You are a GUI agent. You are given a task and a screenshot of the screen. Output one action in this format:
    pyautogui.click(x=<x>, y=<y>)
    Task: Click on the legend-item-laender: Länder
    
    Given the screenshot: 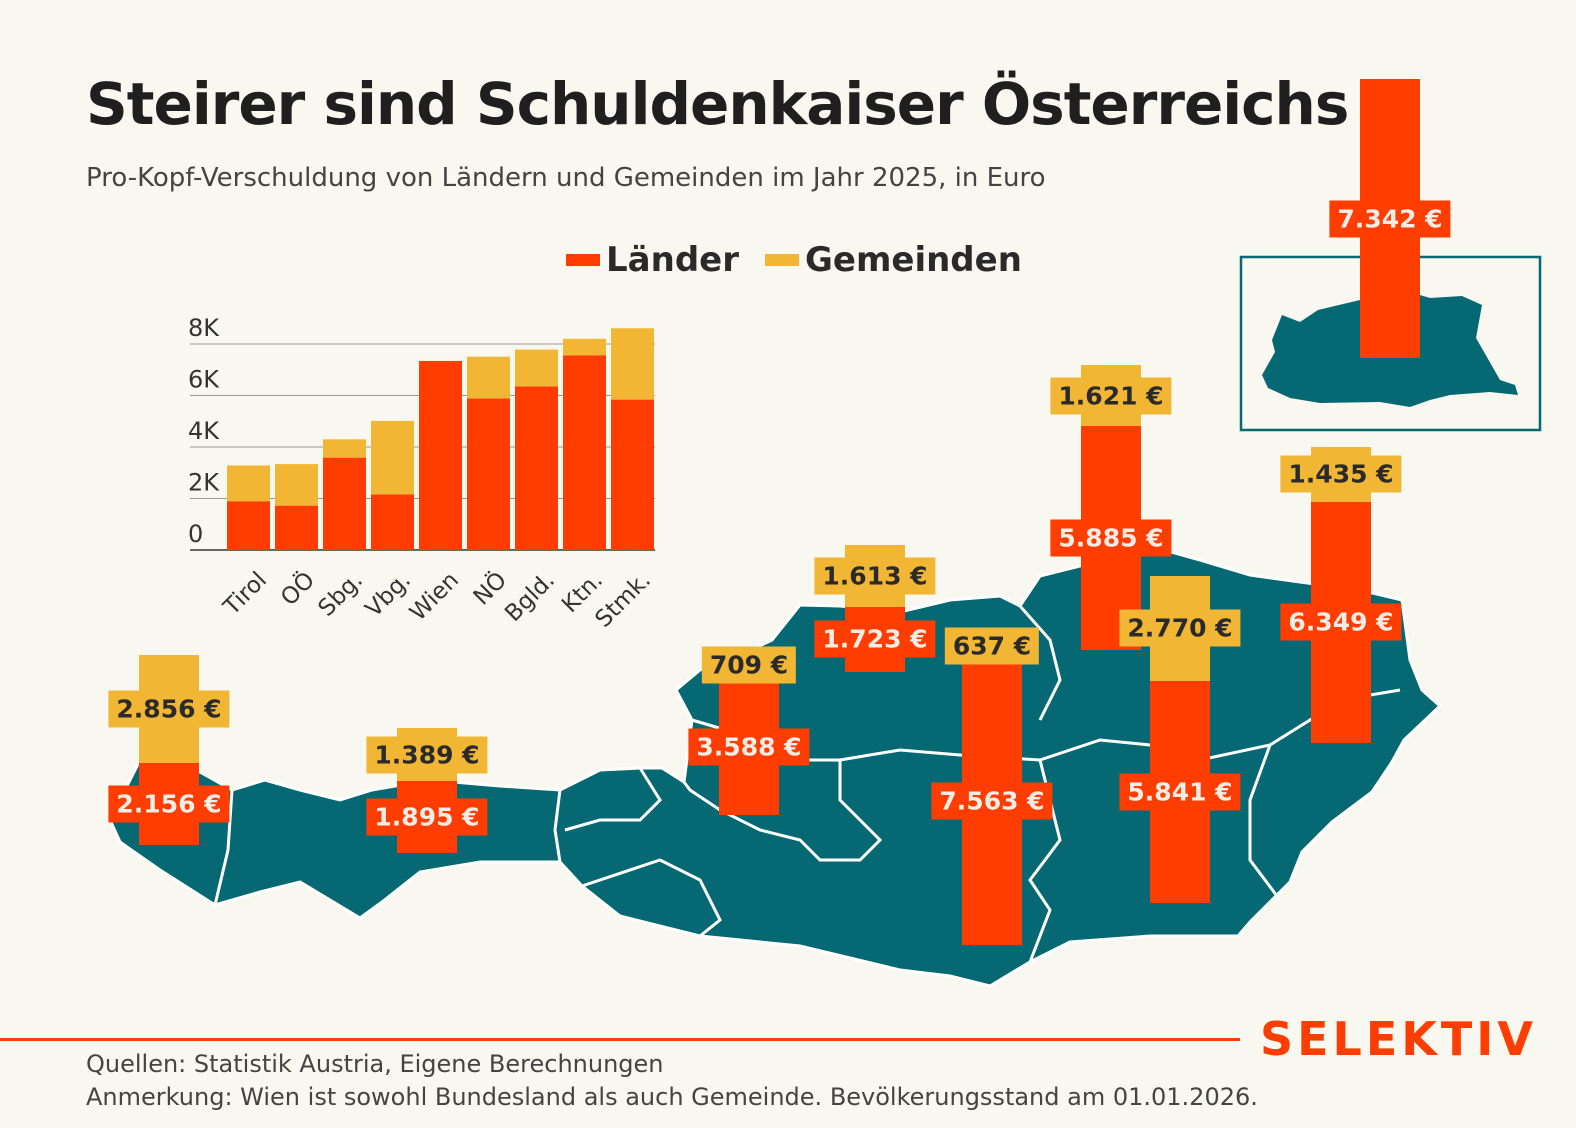 What is the action you would take?
    pyautogui.click(x=652, y=260)
    